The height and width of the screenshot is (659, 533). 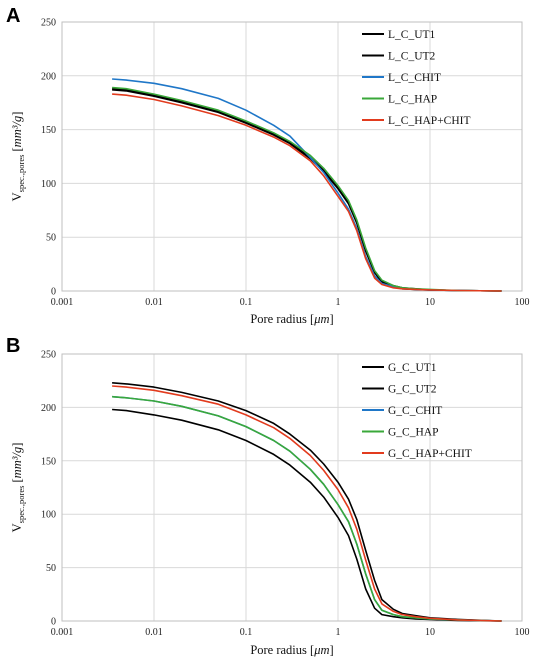 I want to click on legend-label: L_C_UT1, so click(x=412, y=35).